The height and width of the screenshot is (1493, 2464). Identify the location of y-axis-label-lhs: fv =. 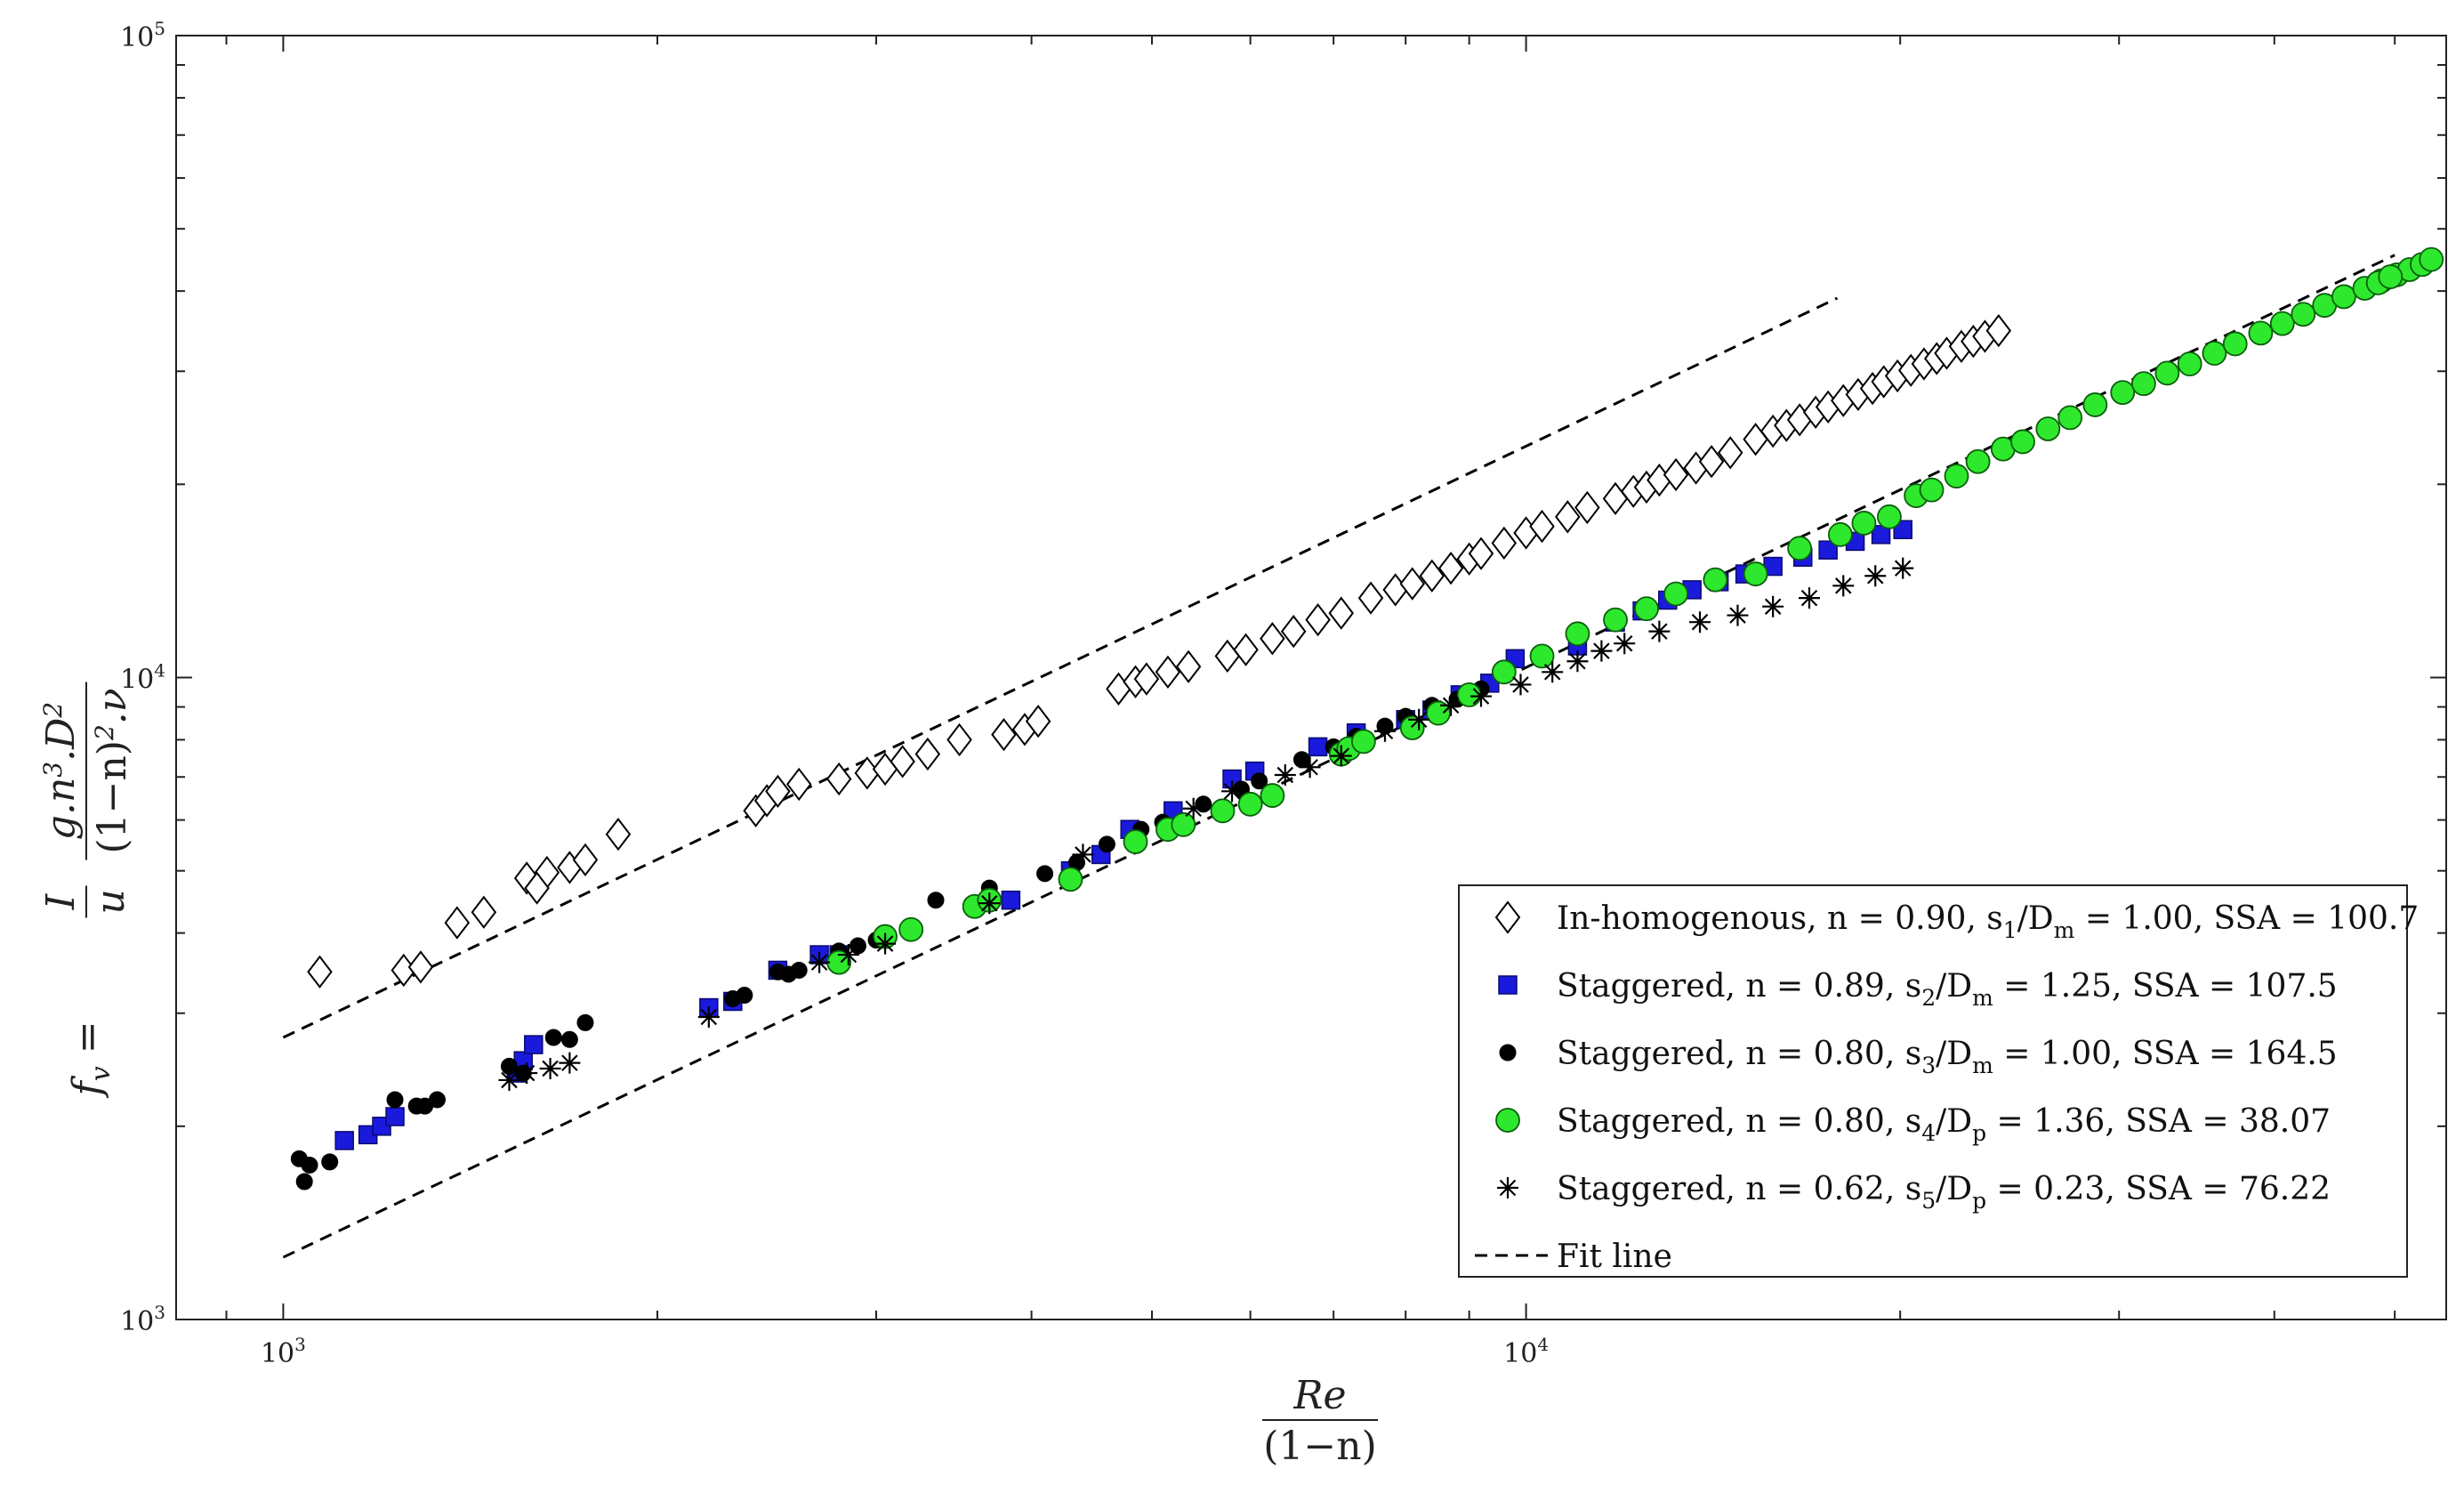
(91, 1059).